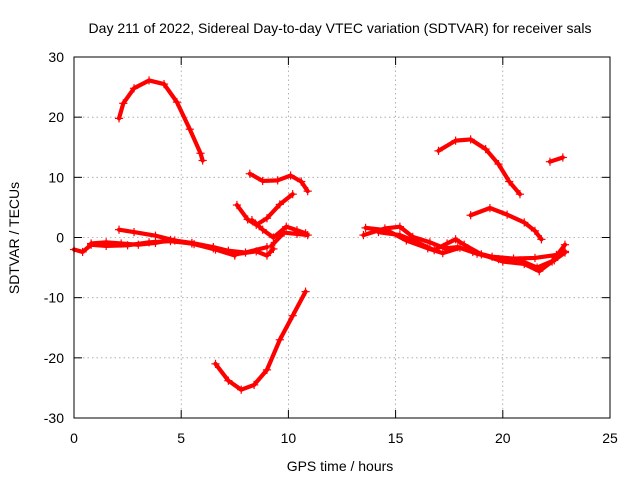 The height and width of the screenshot is (480, 640). Describe the element at coordinates (60, 238) in the screenshot. I see `y-tick-label: 0` at that location.